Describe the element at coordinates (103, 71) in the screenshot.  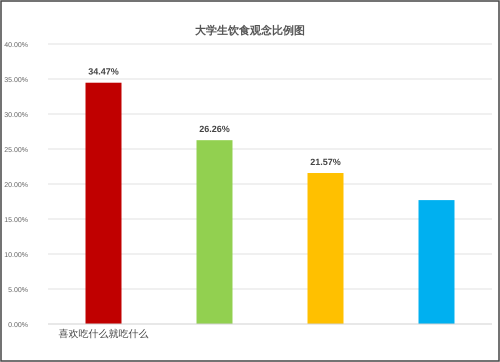
I see `data-label: 34.47%` at that location.